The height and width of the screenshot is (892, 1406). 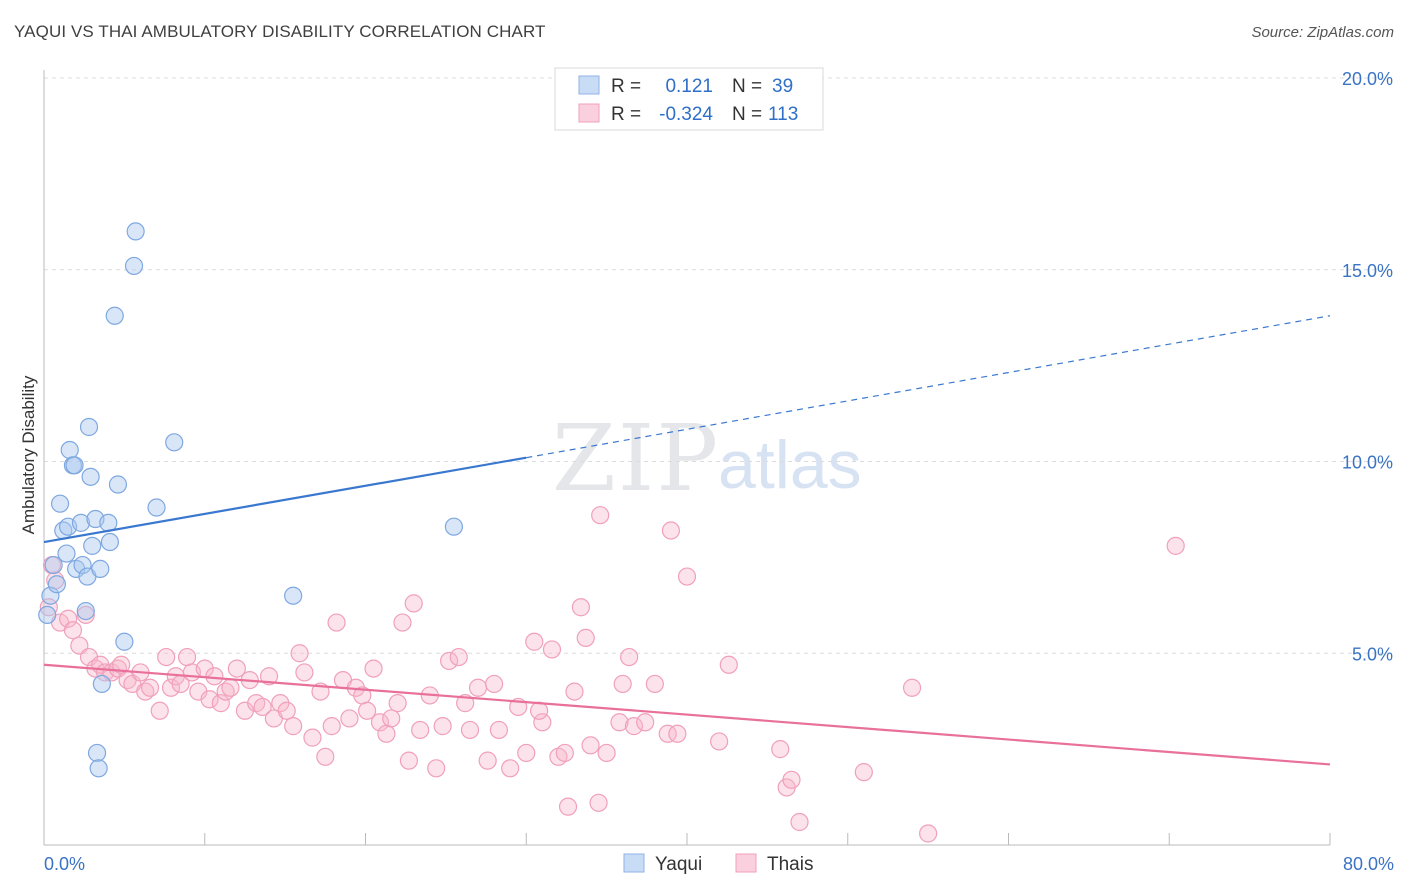 What do you see at coordinates (687, 839) in the screenshot?
I see `x-axis-ticks` at bounding box center [687, 839].